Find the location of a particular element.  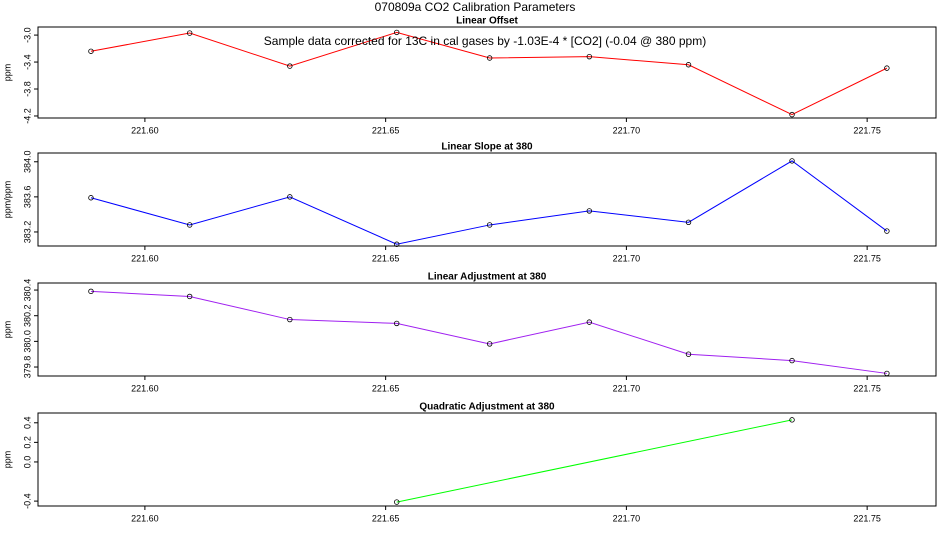

y-tick-label: 0.4 is located at coordinates (27, 423).